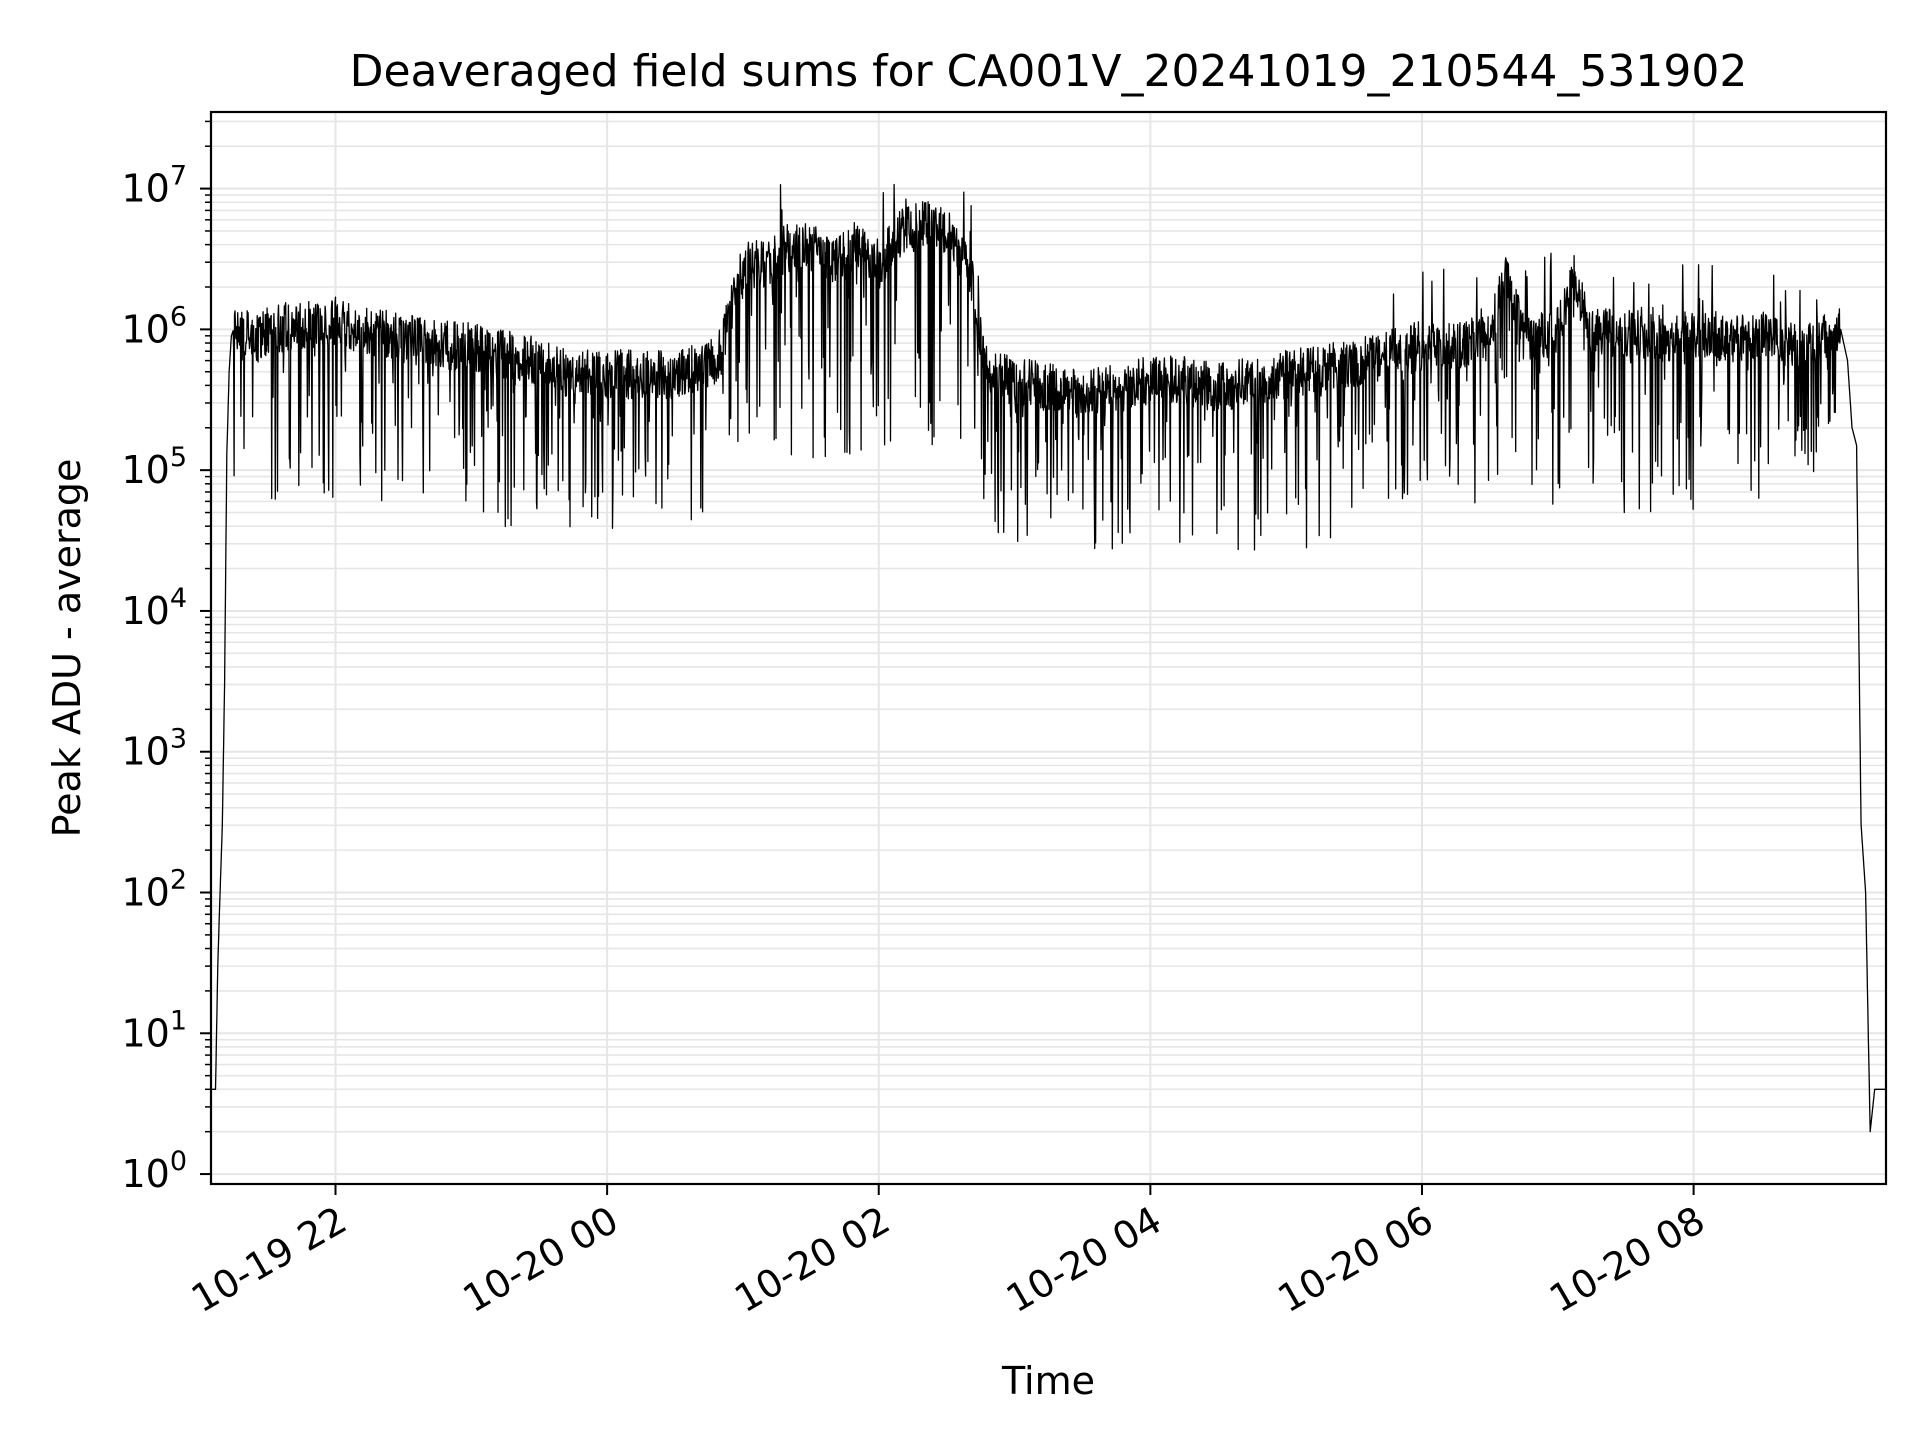 The width and height of the screenshot is (1920, 1444). What do you see at coordinates (154, 608) in the screenshot?
I see `y-tick-label: 104` at bounding box center [154, 608].